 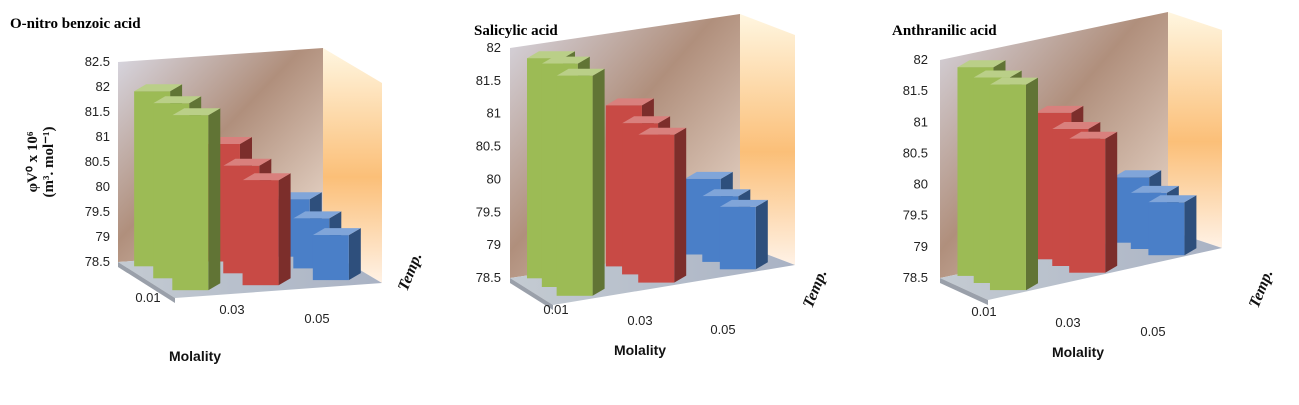 I want to click on y-axis-title: φV⁰ x 10⁶ (m³. mol⁻¹), so click(x=41, y=161).